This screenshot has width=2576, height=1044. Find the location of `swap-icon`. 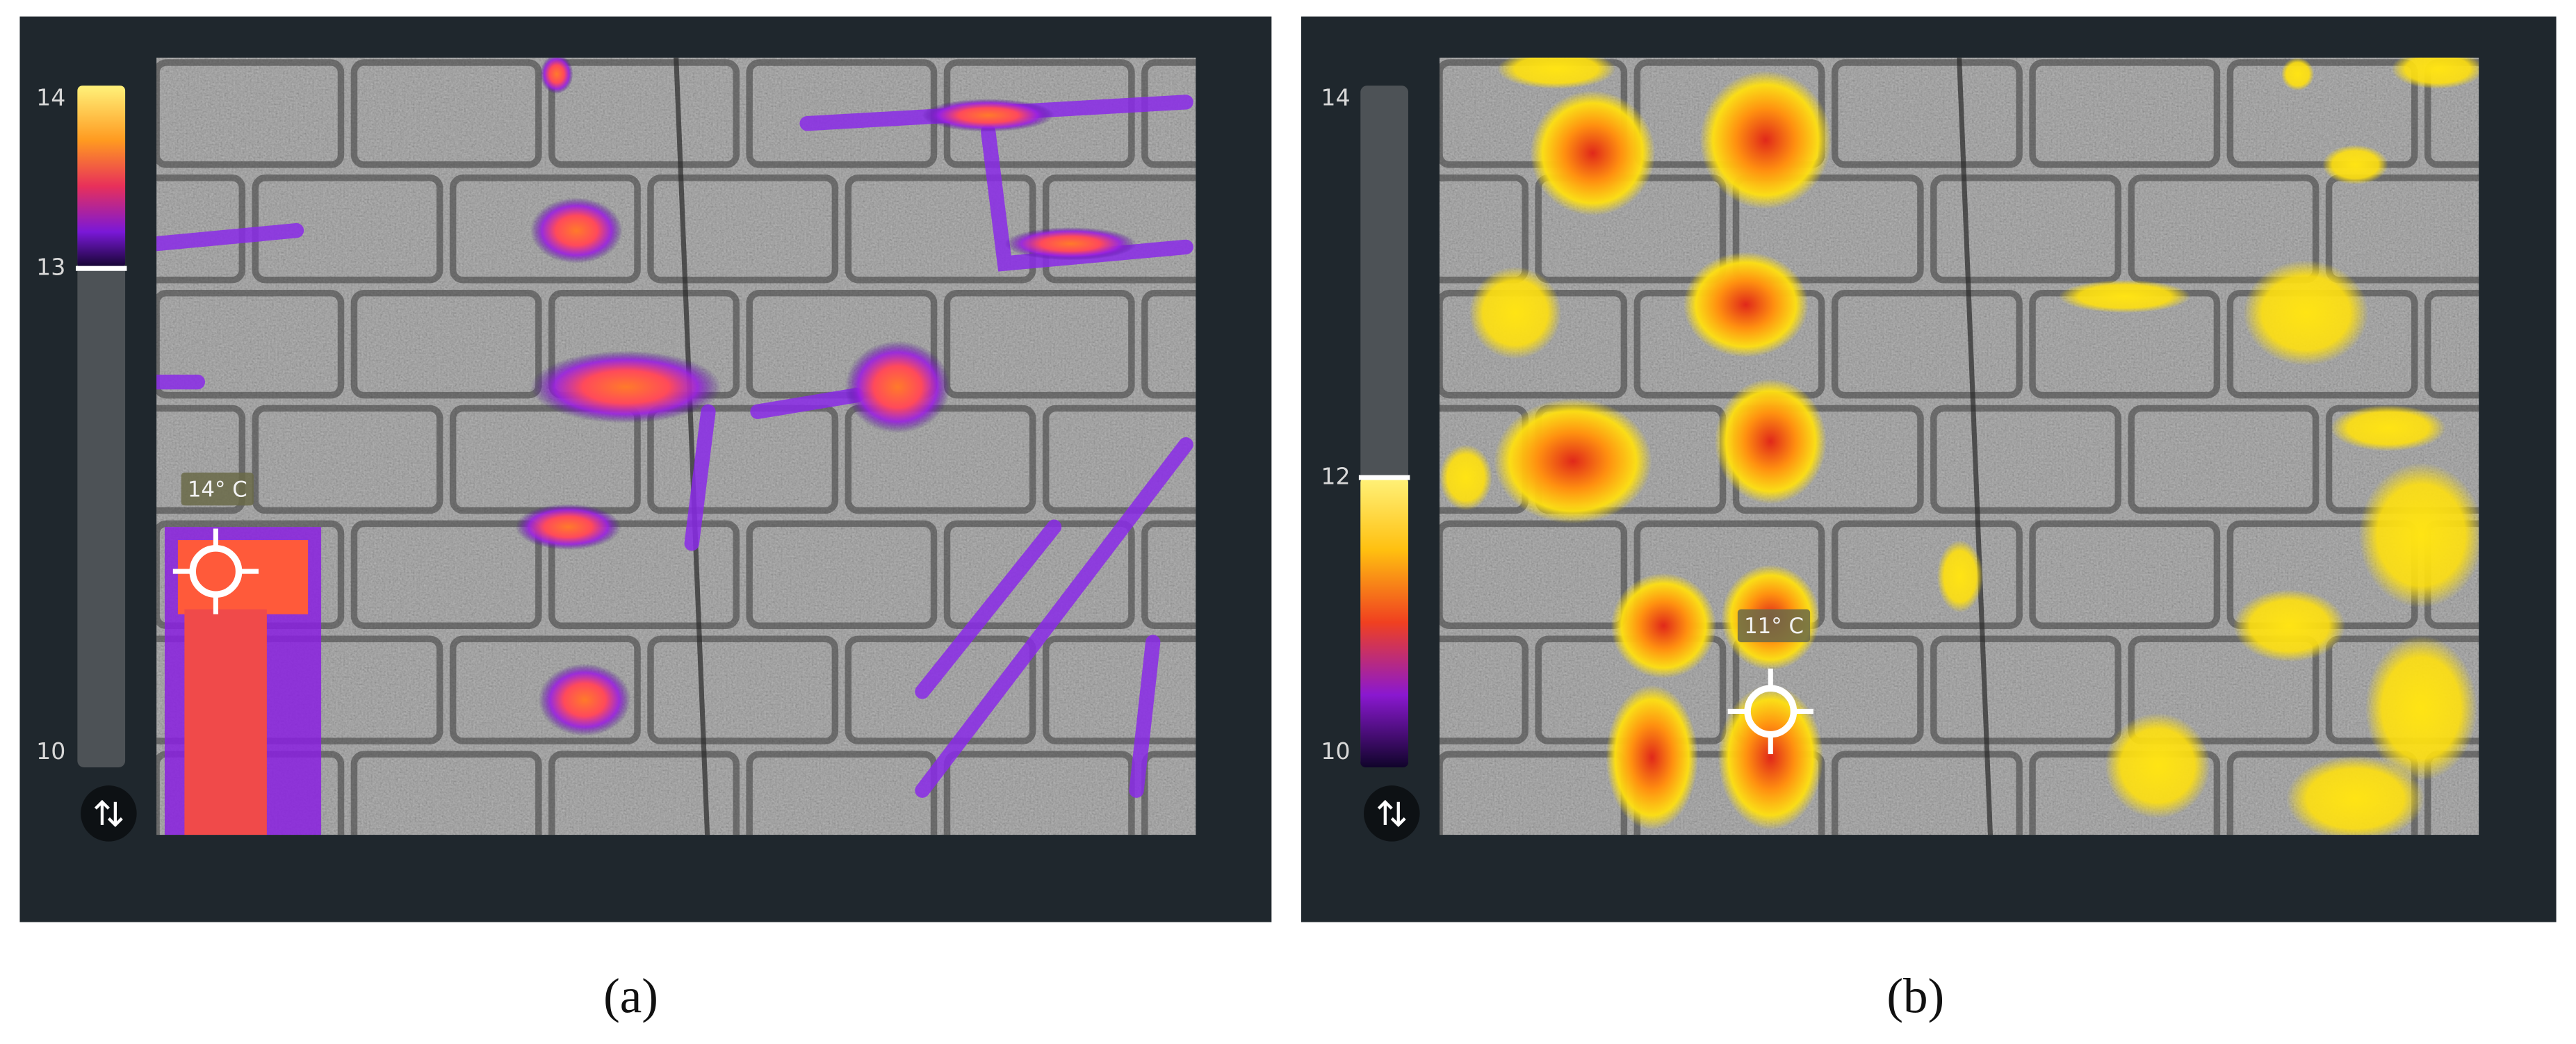

swap-icon is located at coordinates (108, 813).